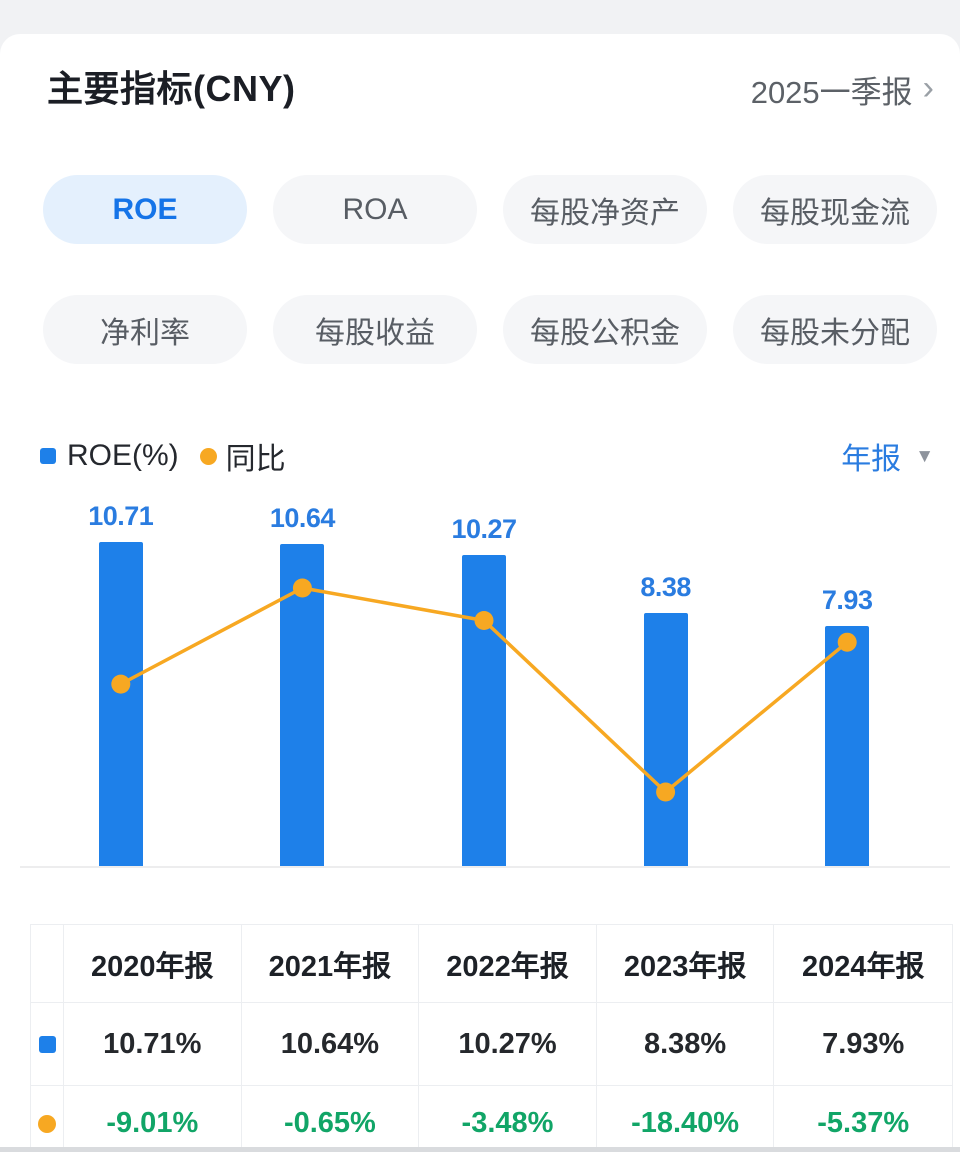  What do you see at coordinates (665, 587) in the screenshot?
I see `bar-value-label: 8.38` at bounding box center [665, 587].